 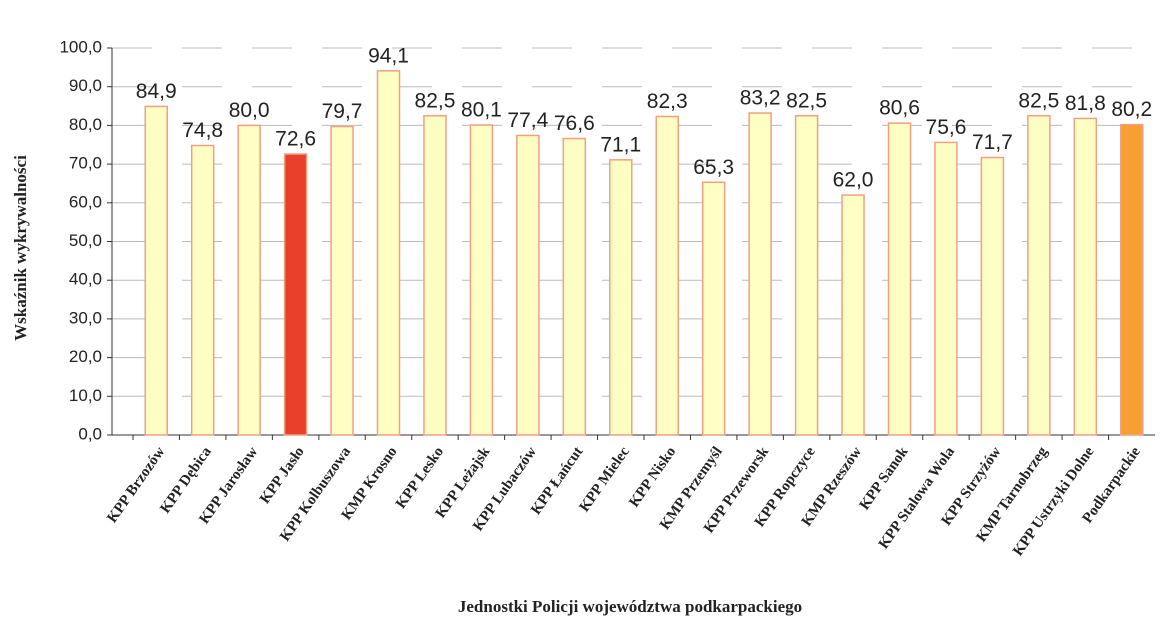 I want to click on data-label: 82,3, so click(x=667, y=101).